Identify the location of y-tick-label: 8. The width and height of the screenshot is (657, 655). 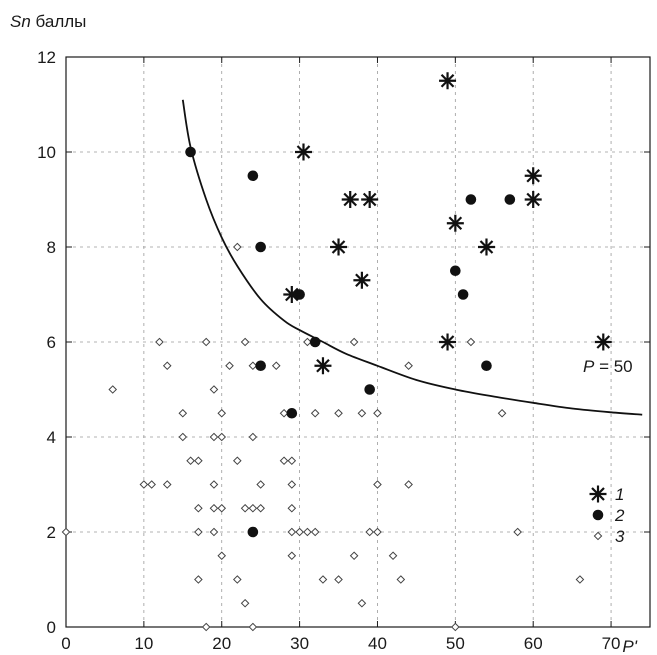
(51, 247).